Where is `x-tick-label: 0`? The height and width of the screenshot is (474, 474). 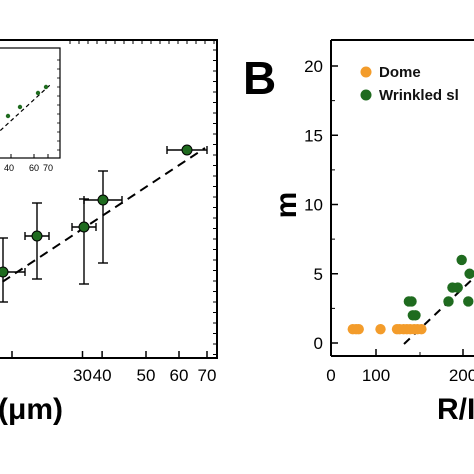
x-tick-label: 0 is located at coordinates (330, 375).